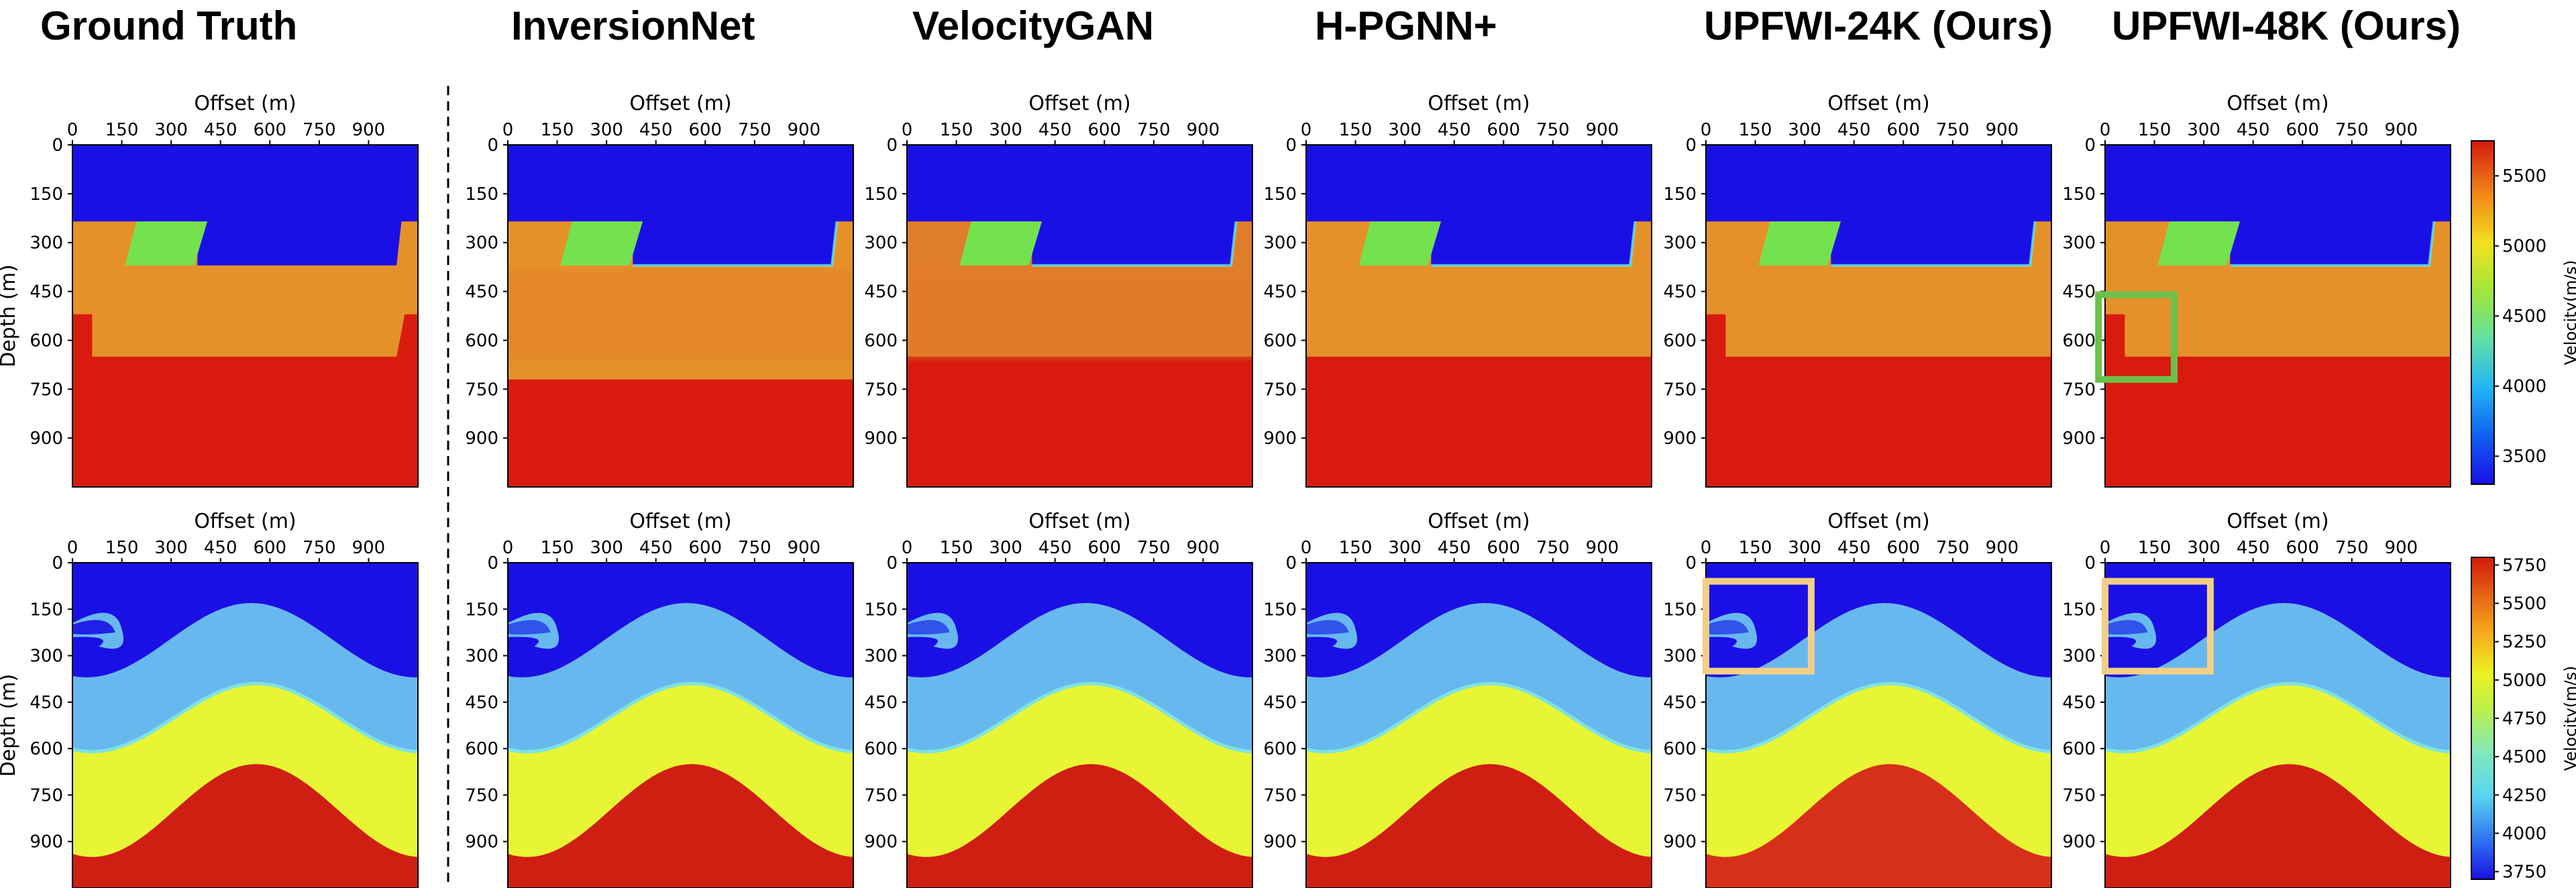  I want to click on colorbar-tick-label: 5500, so click(2524, 176).